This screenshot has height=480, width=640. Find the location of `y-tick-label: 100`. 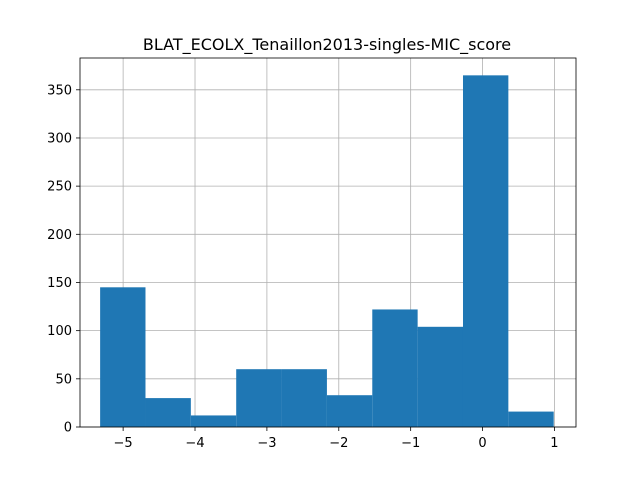

y-tick-label: 100 is located at coordinates (59, 331).